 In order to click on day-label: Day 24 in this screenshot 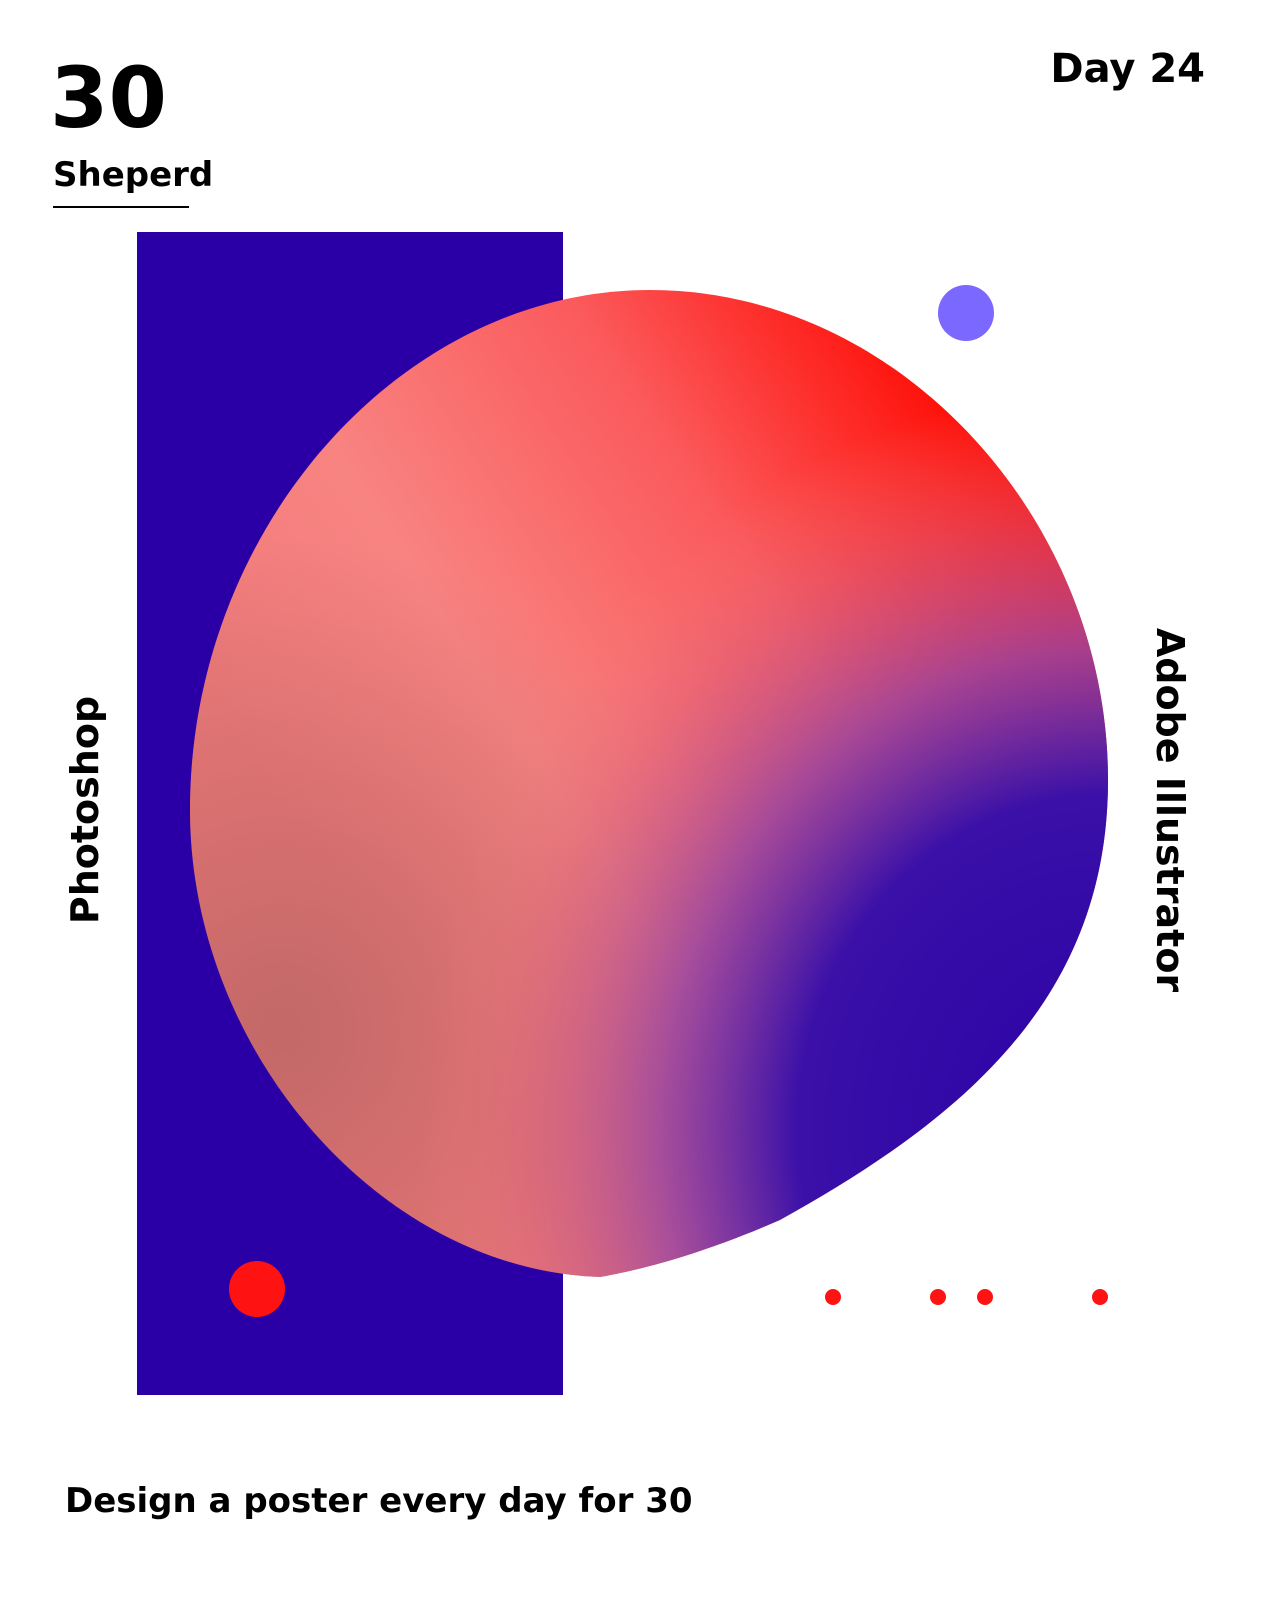, I will do `click(1127, 69)`.